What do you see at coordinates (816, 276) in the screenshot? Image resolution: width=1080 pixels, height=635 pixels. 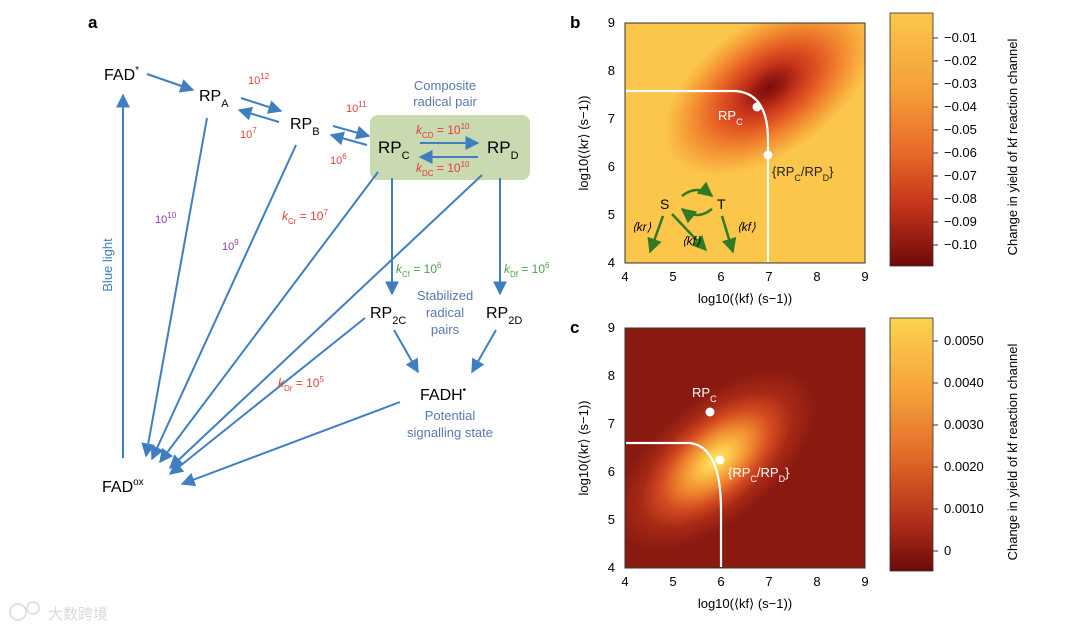 I see `tick-b-x-4: 8` at bounding box center [816, 276].